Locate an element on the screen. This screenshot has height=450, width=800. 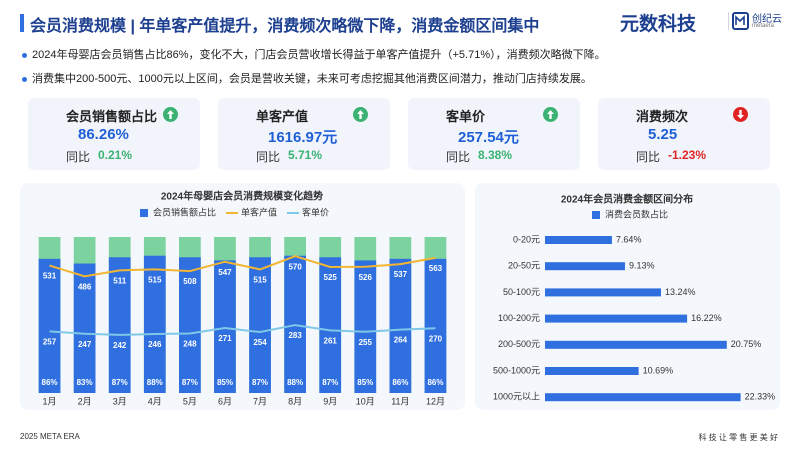
x-tick-label: 2月 is located at coordinates (85, 401).